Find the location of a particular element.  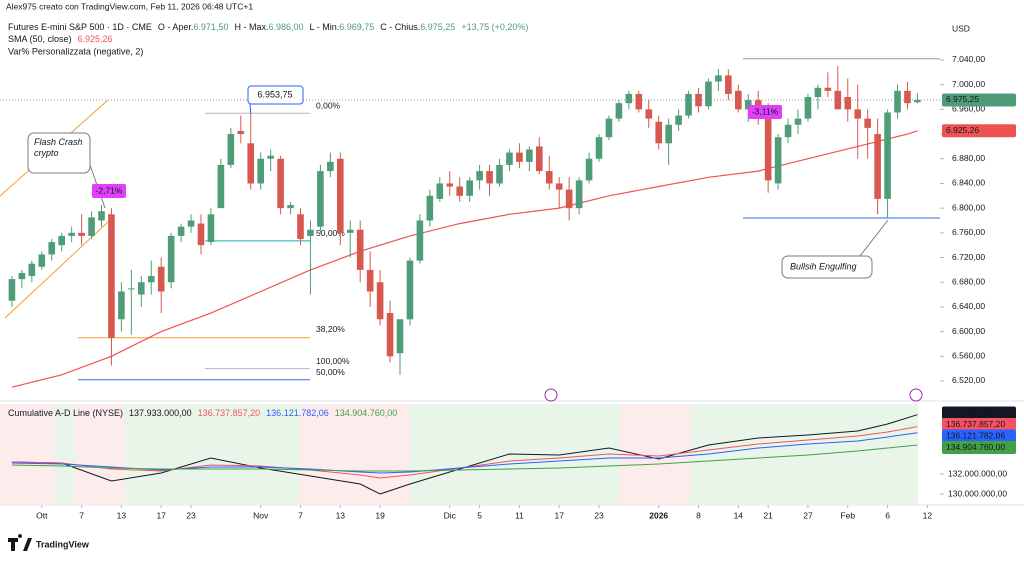

y-tick-label: 132.000.000,00 is located at coordinates (977, 473).